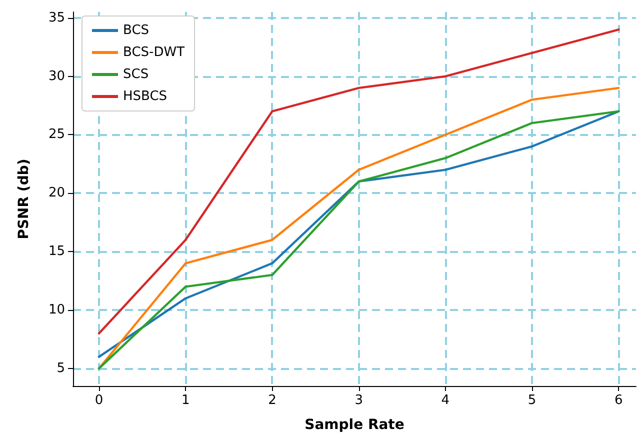 This screenshot has height=437, width=639. Describe the element at coordinates (24, 199) in the screenshot. I see `y-axis-title: PSNR (db)` at that location.